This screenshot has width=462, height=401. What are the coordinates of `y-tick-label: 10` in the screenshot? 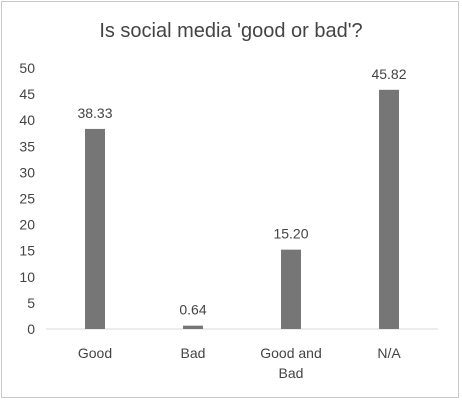 It's located at (27, 277).